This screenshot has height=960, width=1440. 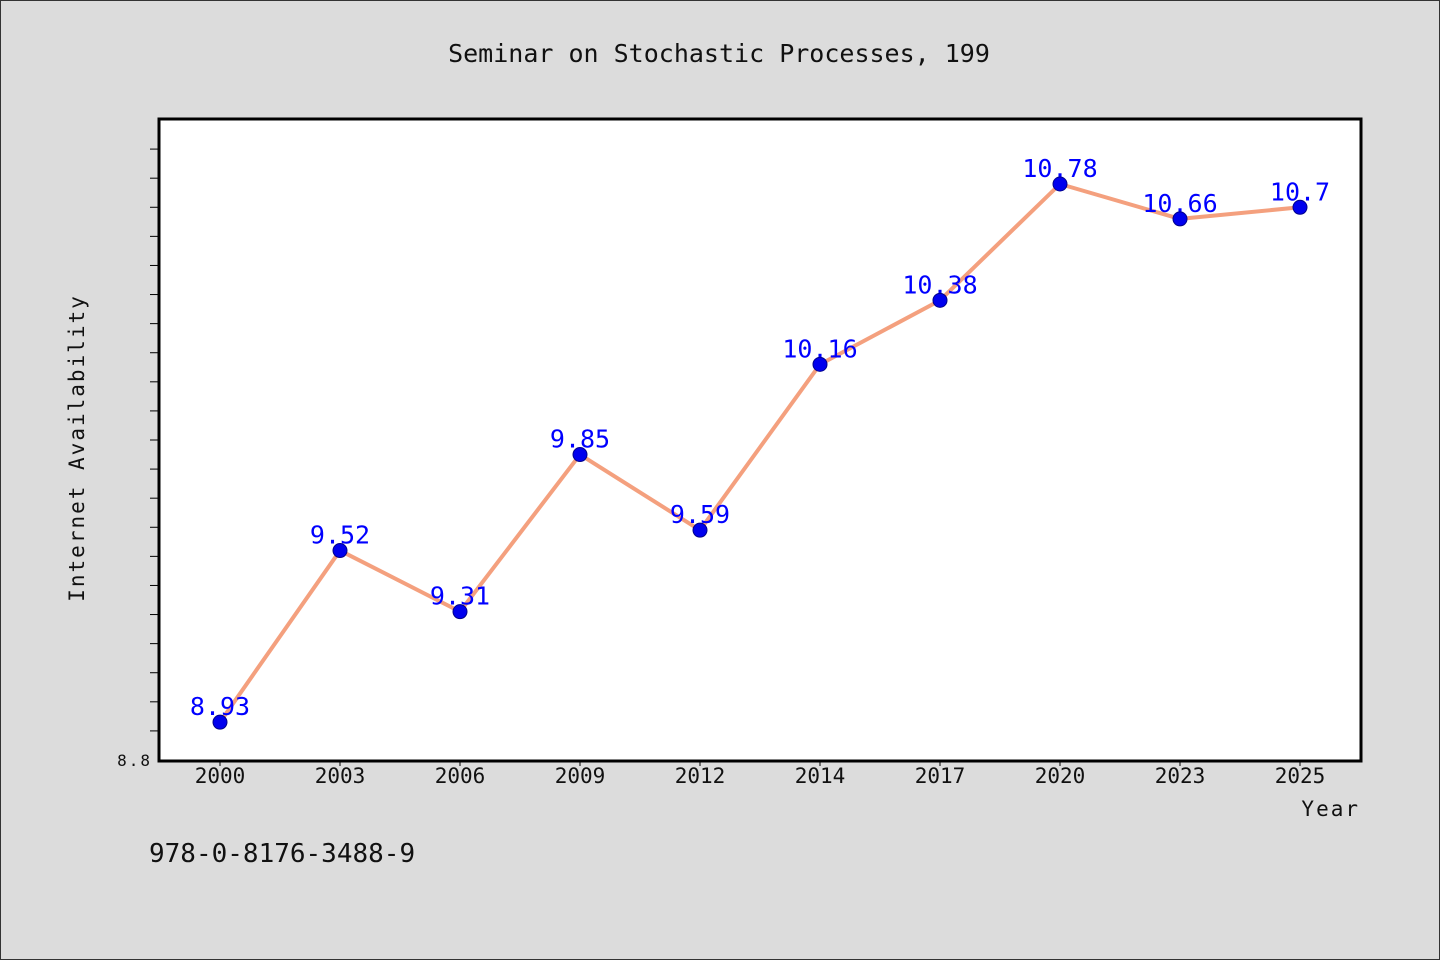 I want to click on x-tick-label: 2025, so click(x=1300, y=776).